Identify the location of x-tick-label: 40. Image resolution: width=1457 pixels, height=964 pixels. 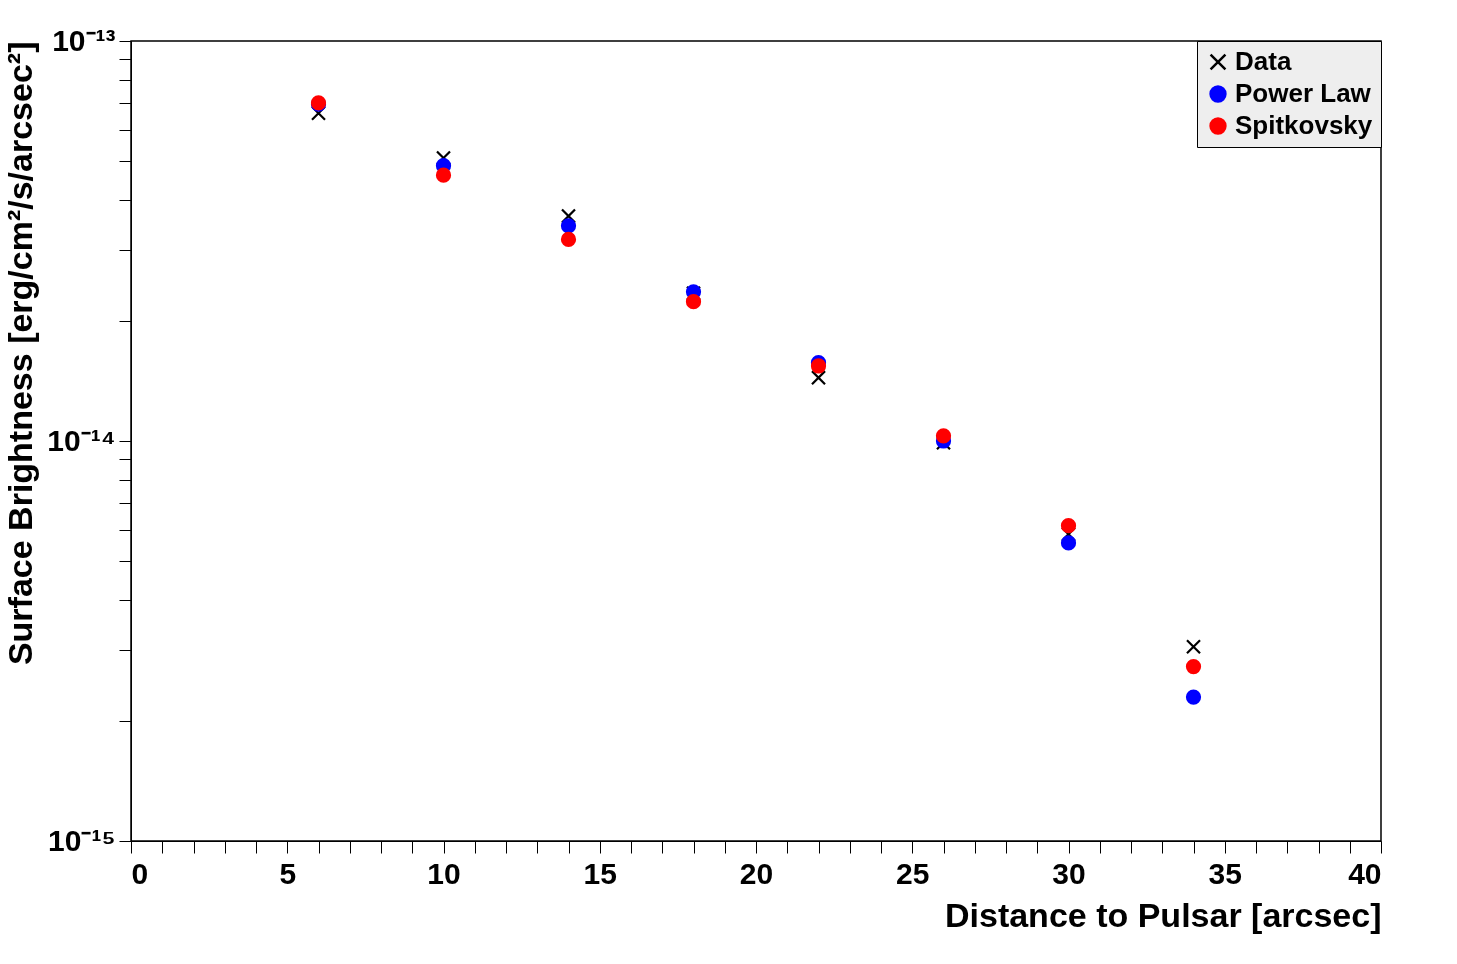
(1365, 873).